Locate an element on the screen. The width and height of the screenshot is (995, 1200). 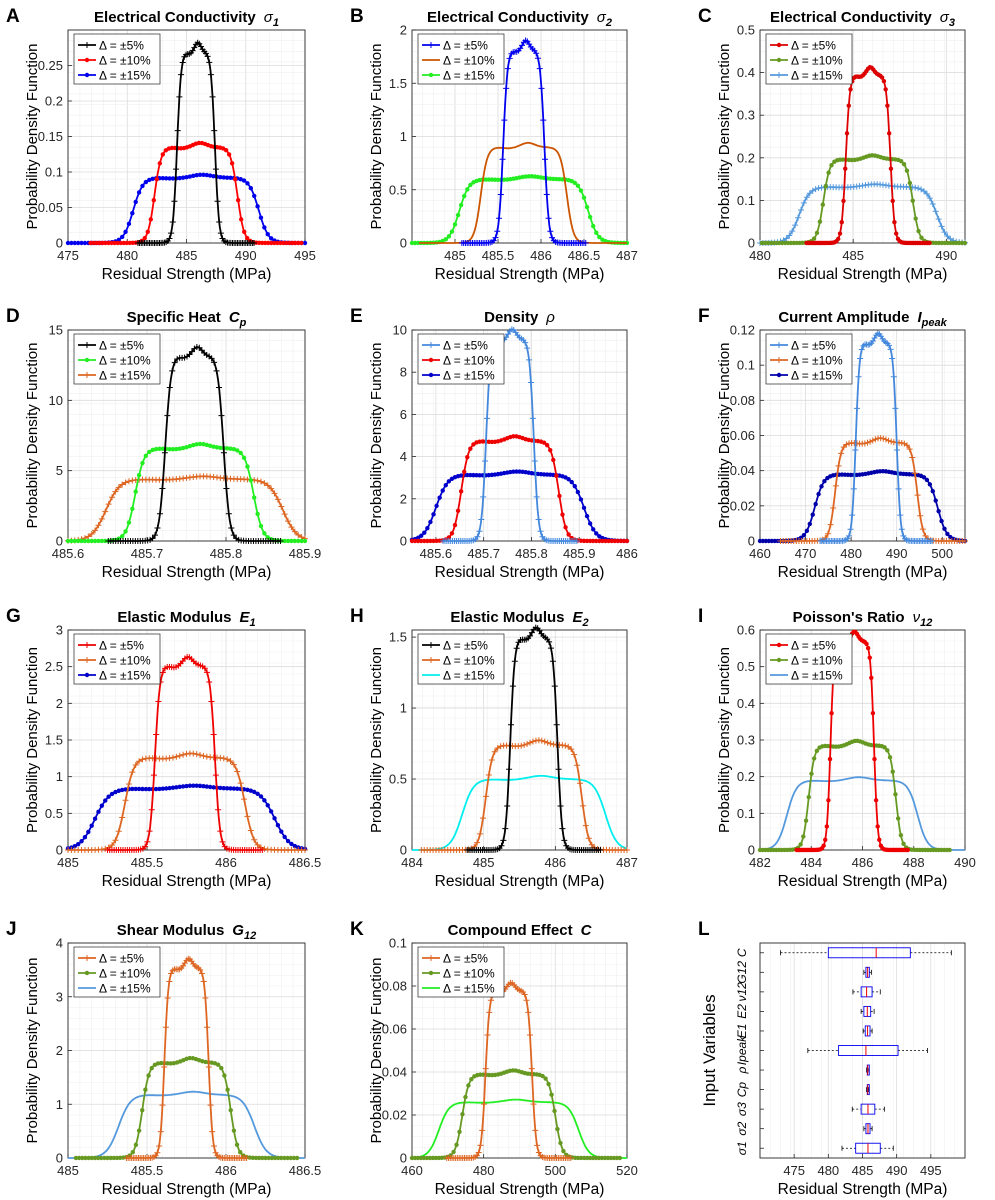
x-tick-label: 500 is located at coordinates (942, 553).